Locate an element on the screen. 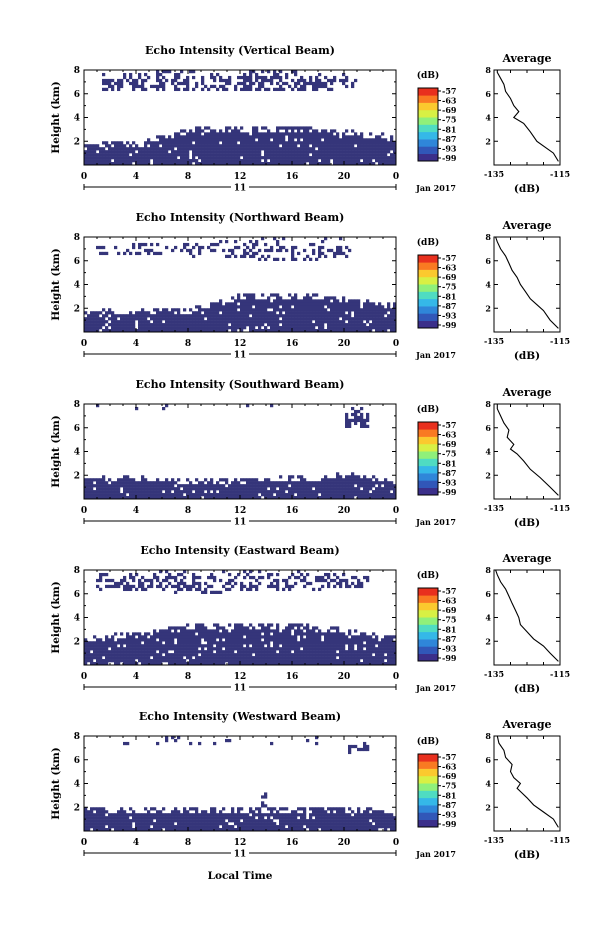  colorbar-segment is located at coordinates (428, 628).